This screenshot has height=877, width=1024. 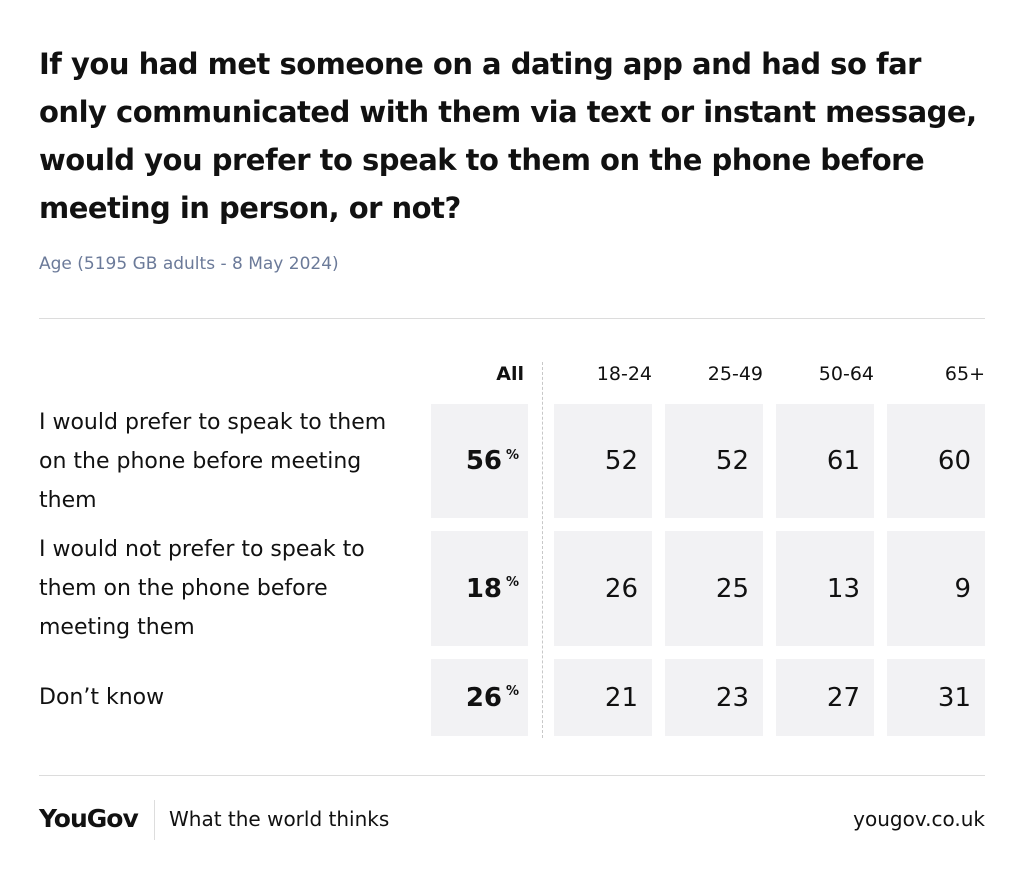 What do you see at coordinates (825, 461) in the screenshot?
I see `table-cell: 61` at bounding box center [825, 461].